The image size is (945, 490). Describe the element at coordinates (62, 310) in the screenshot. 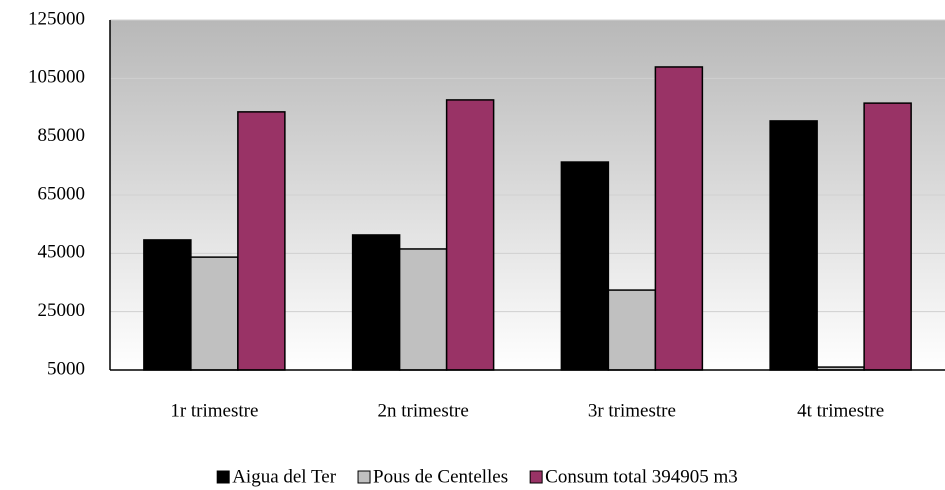

I see `y-tick-label: 25000` at that location.